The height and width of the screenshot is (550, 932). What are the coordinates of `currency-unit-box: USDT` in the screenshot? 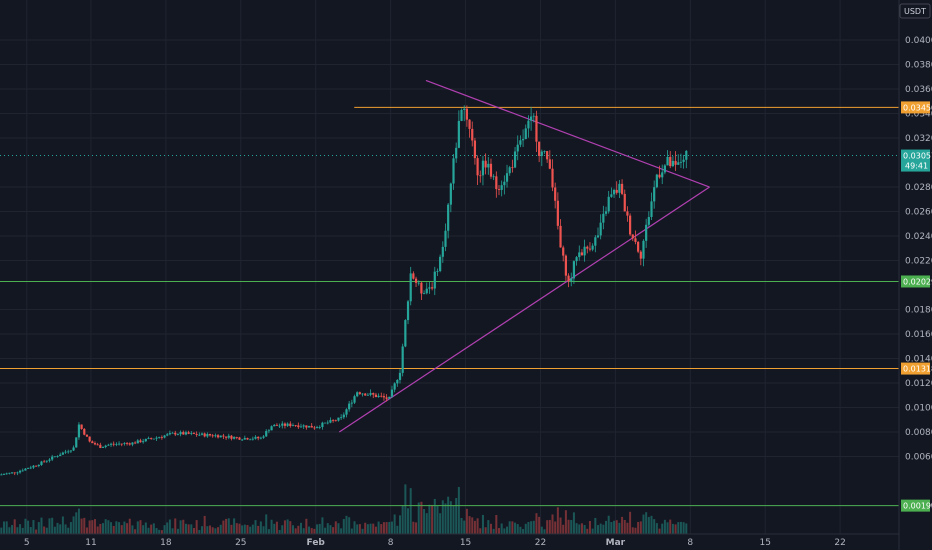 It's located at (915, 11).